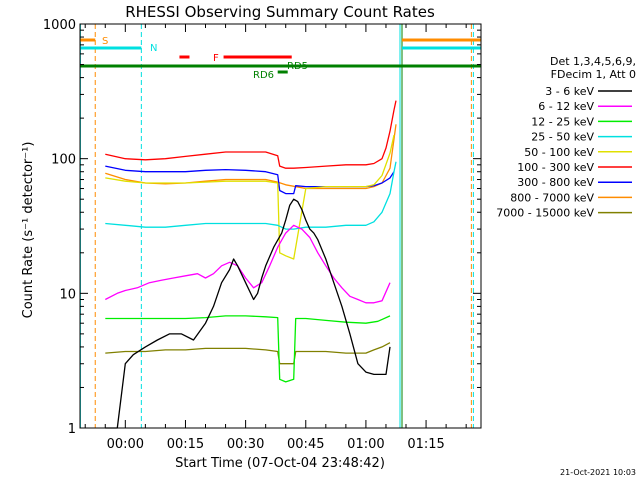 The width and height of the screenshot is (640, 480). What do you see at coordinates (562, 121) in the screenshot?
I see `legend-label-2: 12 - 25 keV` at bounding box center [562, 121].